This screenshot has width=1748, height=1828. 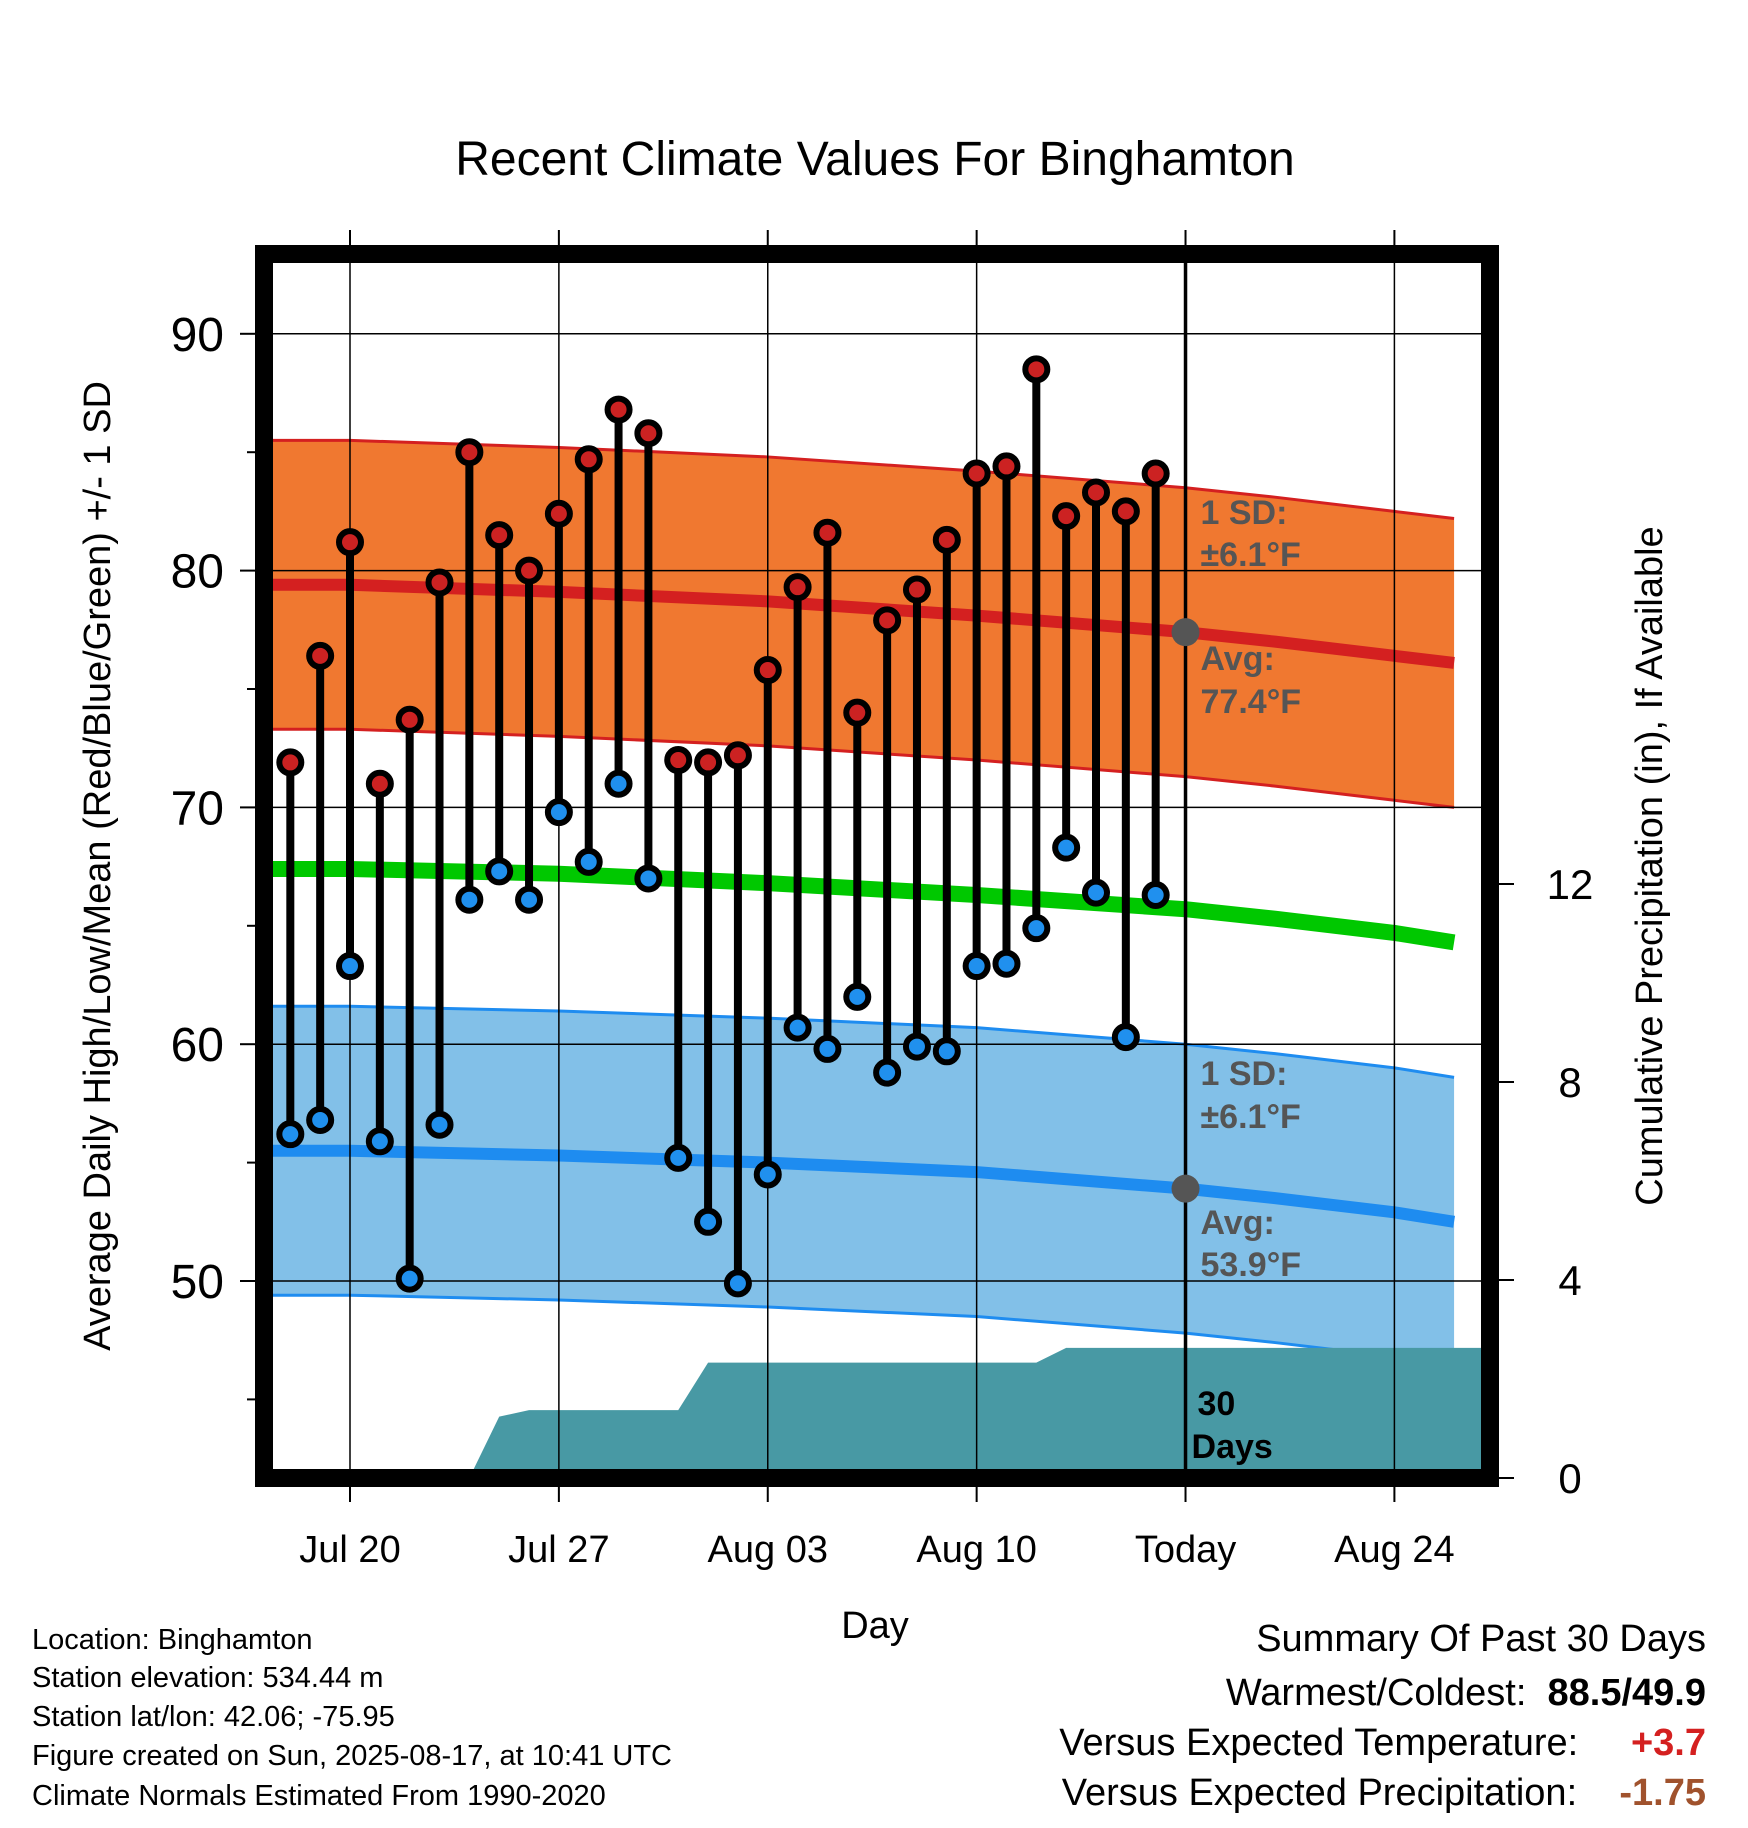 I want to click on low-sd-label: 1 SD:, so click(x=1244, y=1074).